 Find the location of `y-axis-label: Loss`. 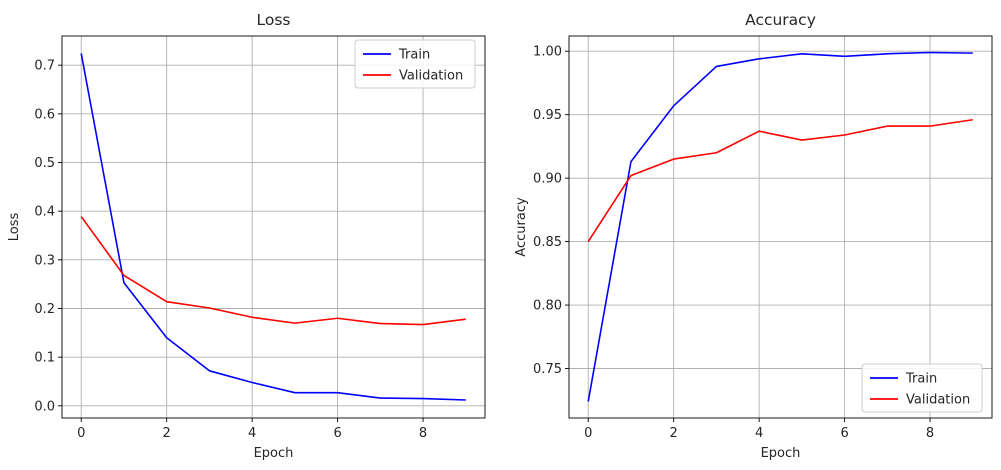

y-axis-label: Loss is located at coordinates (14, 227).